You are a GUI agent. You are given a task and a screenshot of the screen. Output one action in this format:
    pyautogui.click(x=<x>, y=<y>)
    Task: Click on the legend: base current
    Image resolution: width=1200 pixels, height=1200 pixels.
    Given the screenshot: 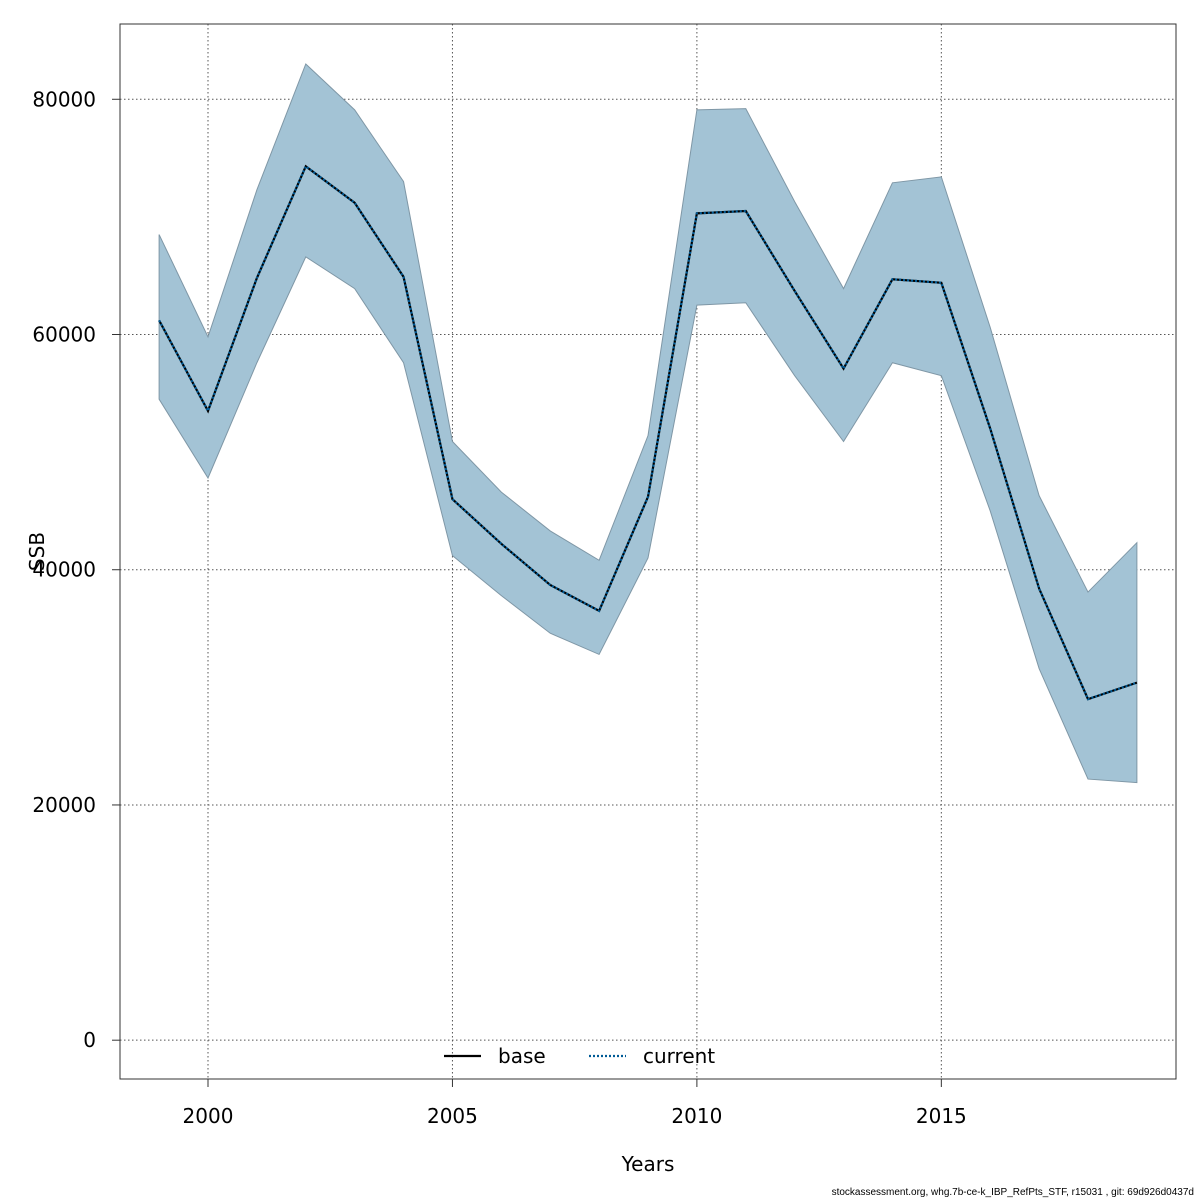 What is the action you would take?
    pyautogui.click(x=579, y=1056)
    